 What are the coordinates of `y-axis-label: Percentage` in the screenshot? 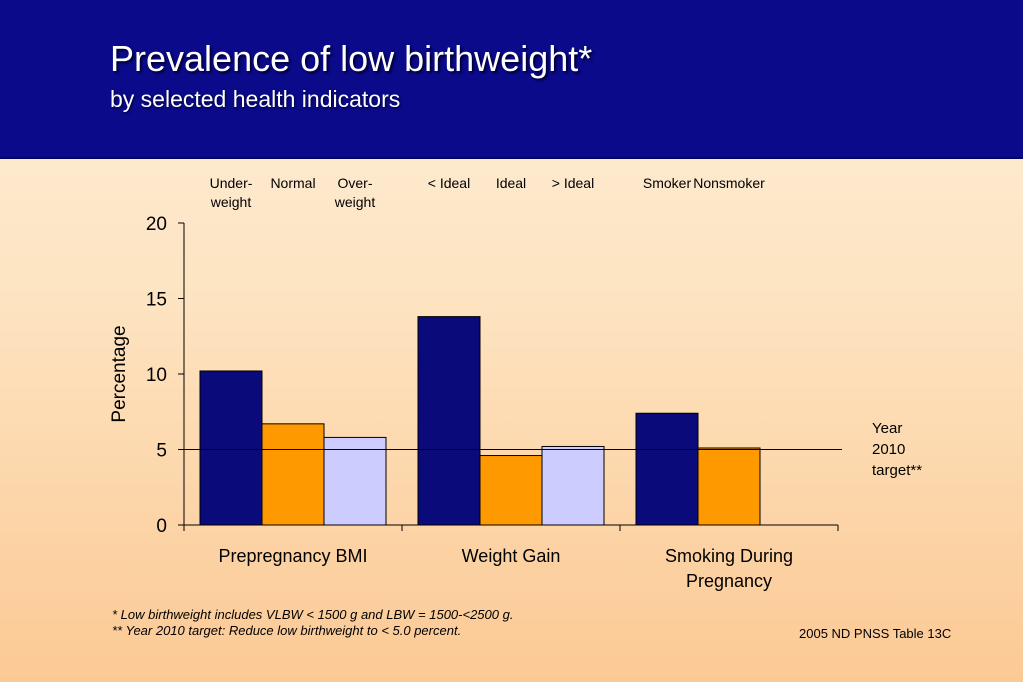 It's located at (119, 373).